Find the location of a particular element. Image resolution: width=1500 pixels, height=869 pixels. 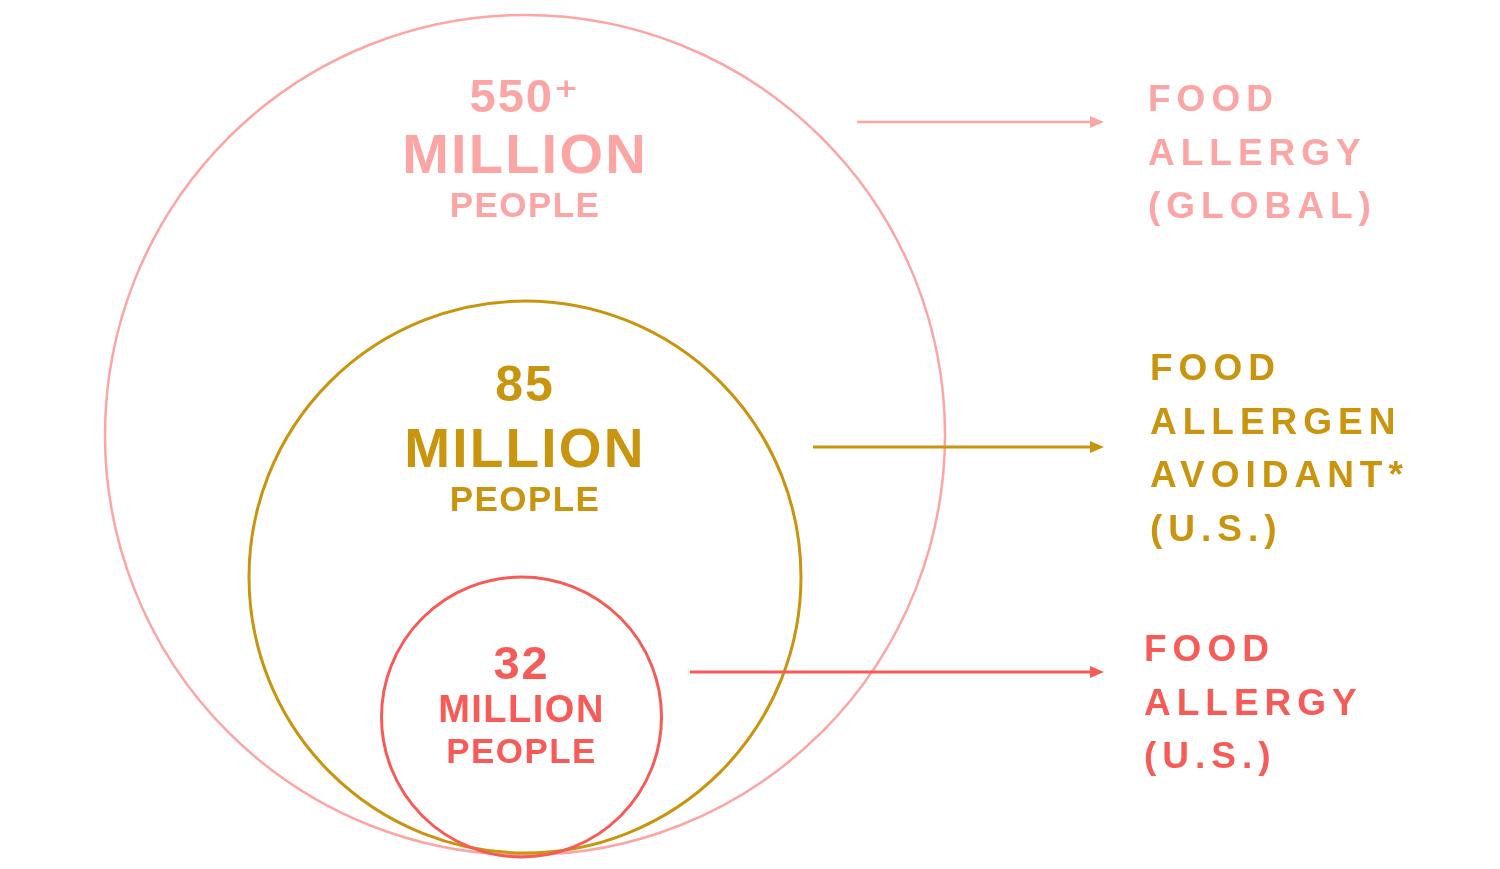

data-label: 32 MILLION PEOPLE is located at coordinates (521, 703).